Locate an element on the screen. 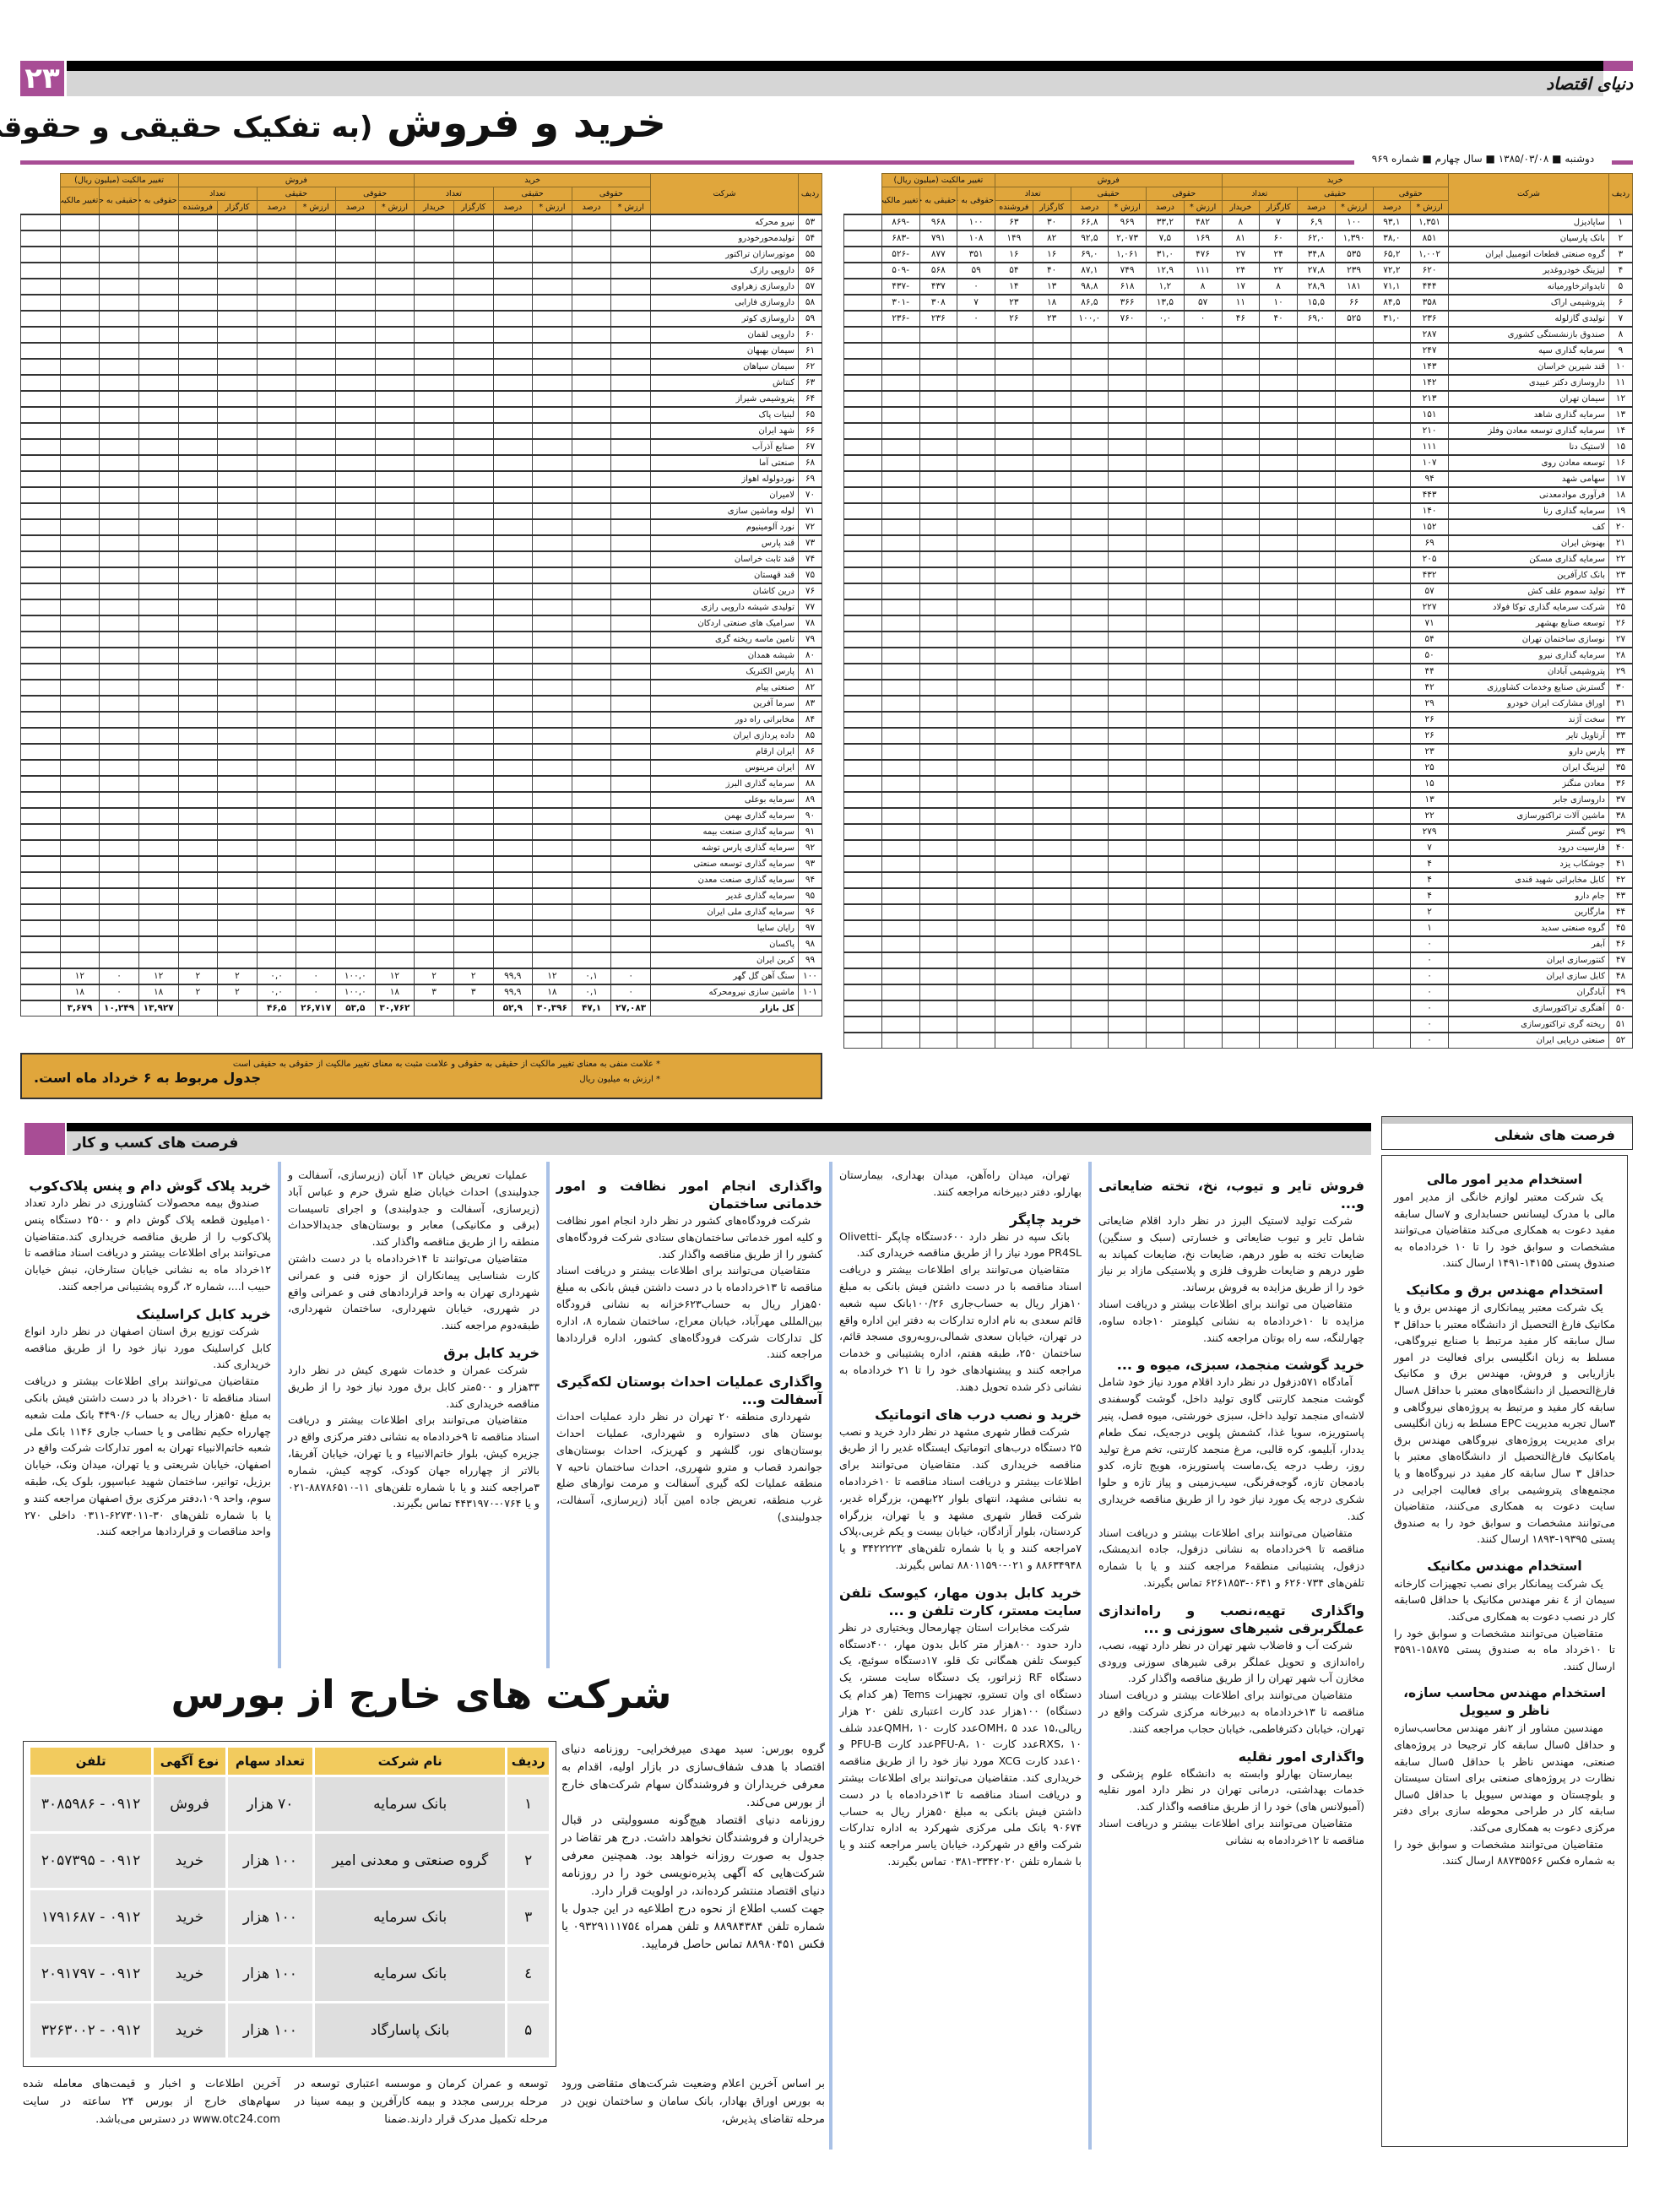 The image size is (1654, 2212). rank-cell: ۴۴ is located at coordinates (1621, 911).